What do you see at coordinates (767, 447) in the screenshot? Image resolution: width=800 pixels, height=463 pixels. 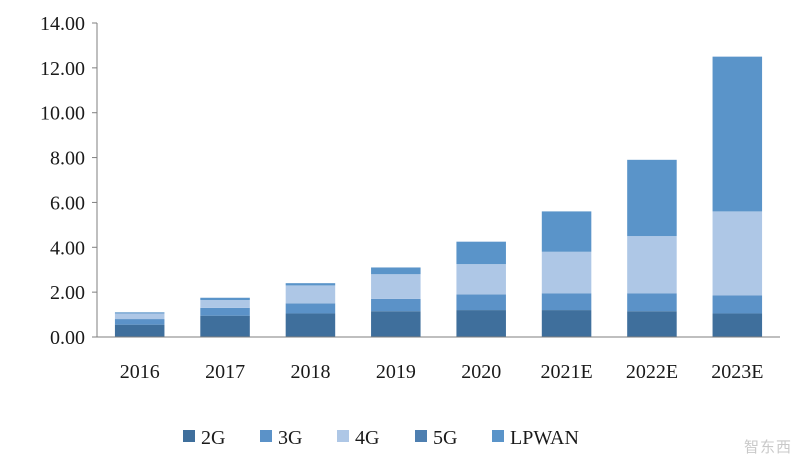 I see `watermark-logo: 智东西` at bounding box center [767, 447].